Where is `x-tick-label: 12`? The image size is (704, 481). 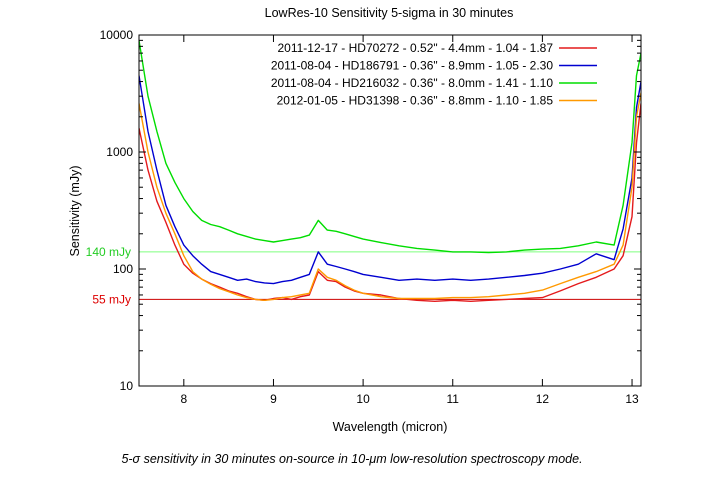 x-tick-label: 12 is located at coordinates (543, 399).